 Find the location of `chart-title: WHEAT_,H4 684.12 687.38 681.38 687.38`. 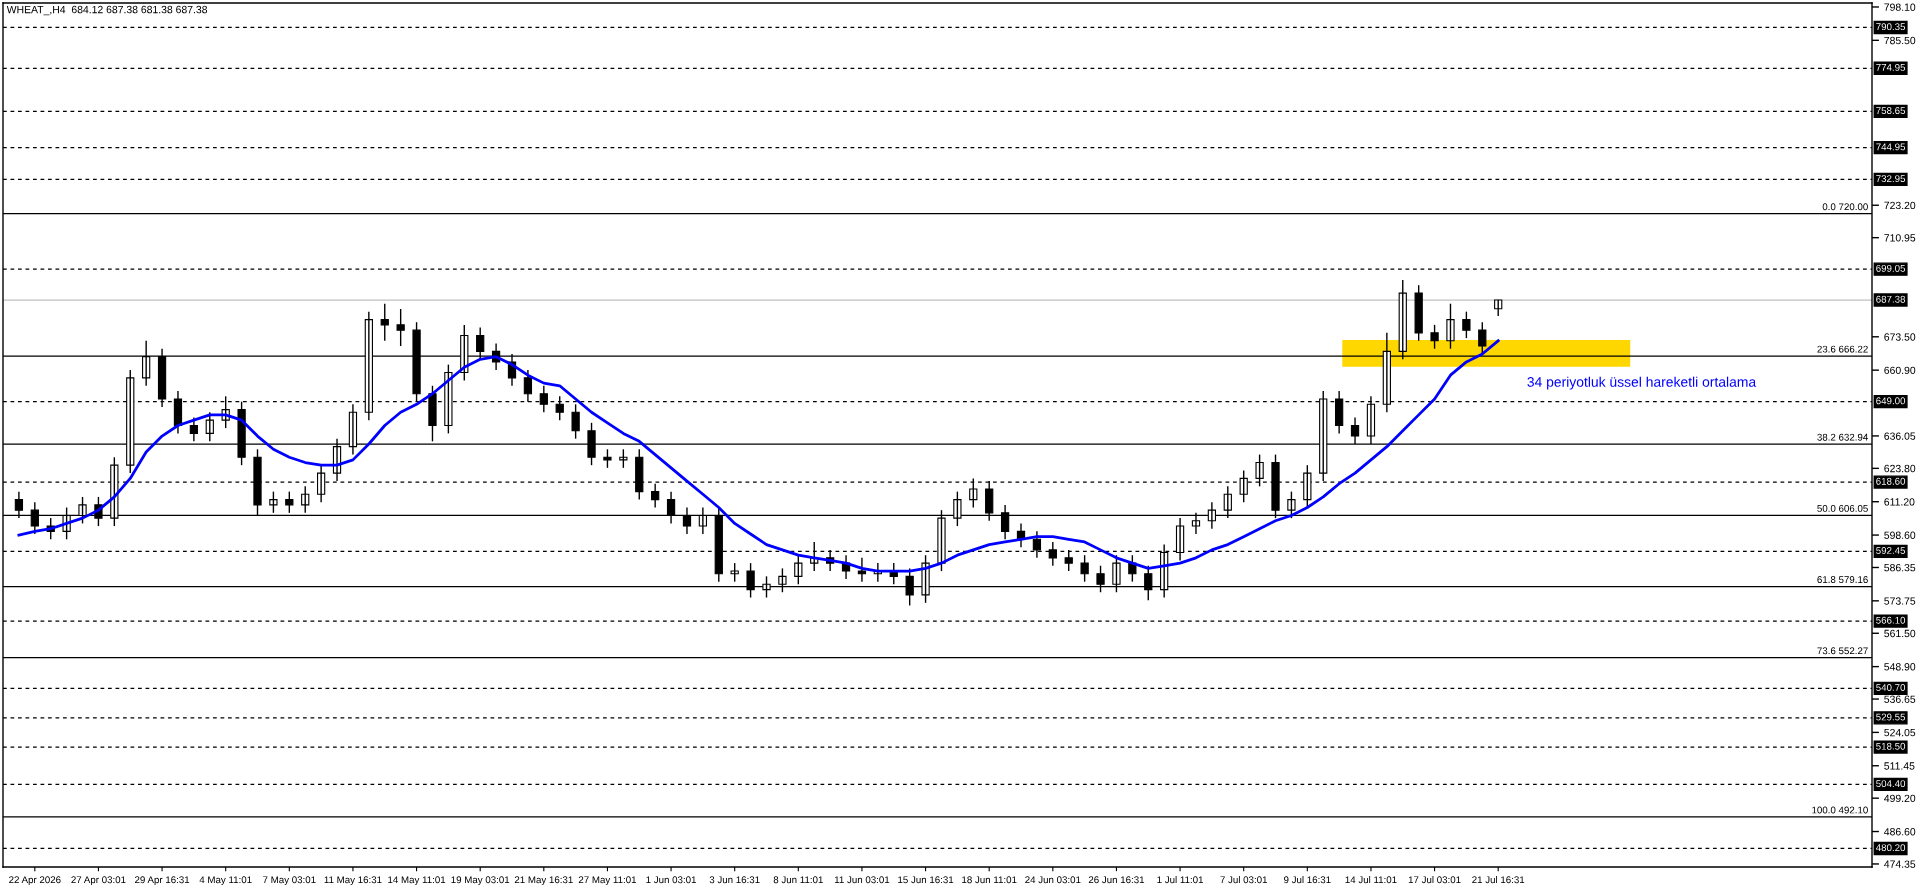

chart-title: WHEAT_,H4 684.12 687.38 681.38 687.38 is located at coordinates (107, 10).